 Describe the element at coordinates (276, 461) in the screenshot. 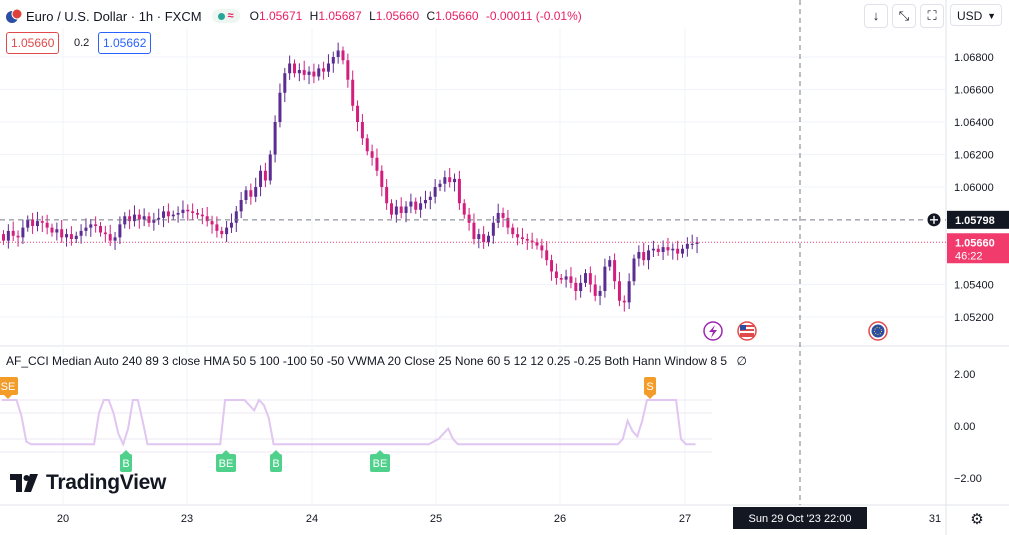

I see `signal-marker-3: B` at that location.